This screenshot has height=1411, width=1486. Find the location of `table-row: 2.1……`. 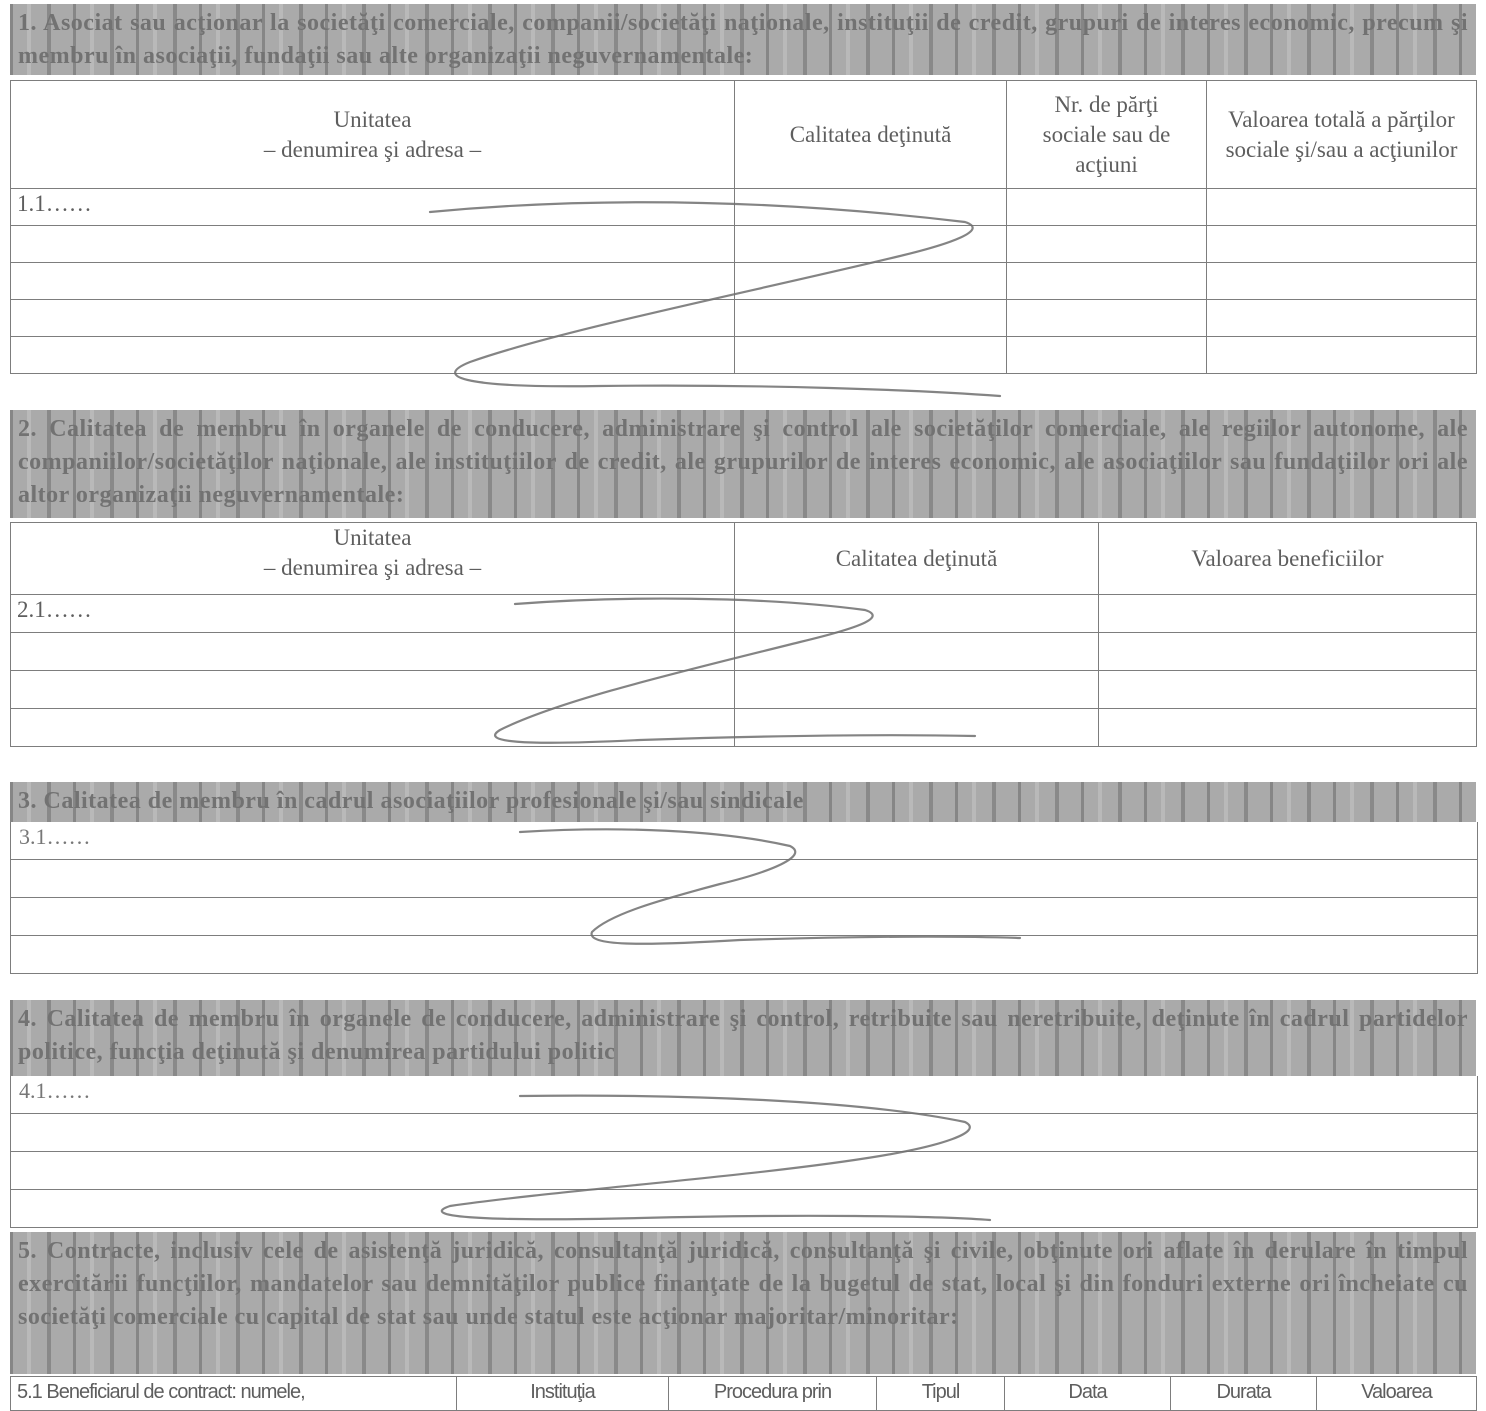

table-row: 2.1…… is located at coordinates (743, 613).